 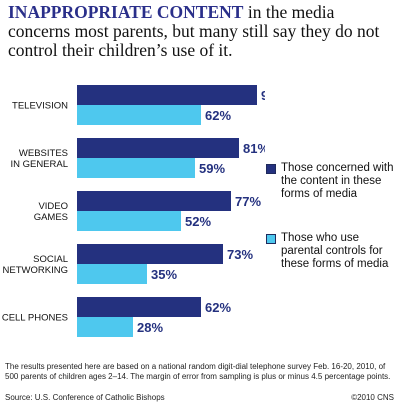 I want to click on value-label-video-games-parental-controls: 52%, so click(x=198, y=221).